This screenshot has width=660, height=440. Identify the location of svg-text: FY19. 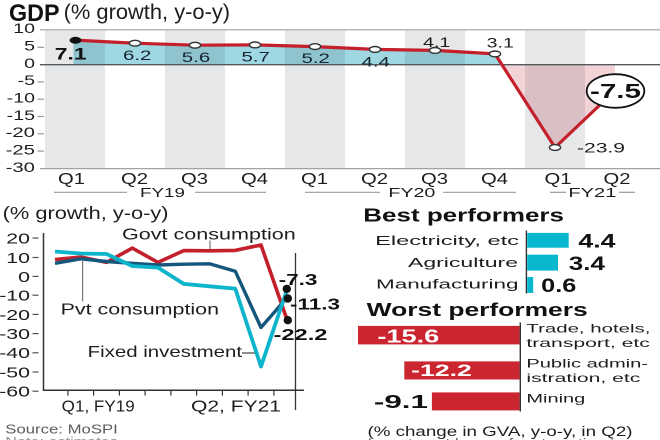
(162, 193).